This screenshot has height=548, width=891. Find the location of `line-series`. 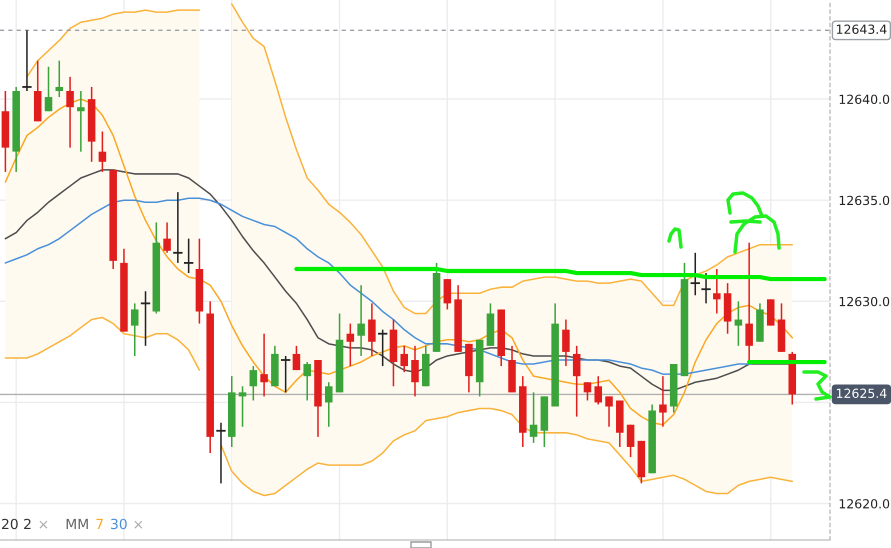

line-series is located at coordinates (560, 274).